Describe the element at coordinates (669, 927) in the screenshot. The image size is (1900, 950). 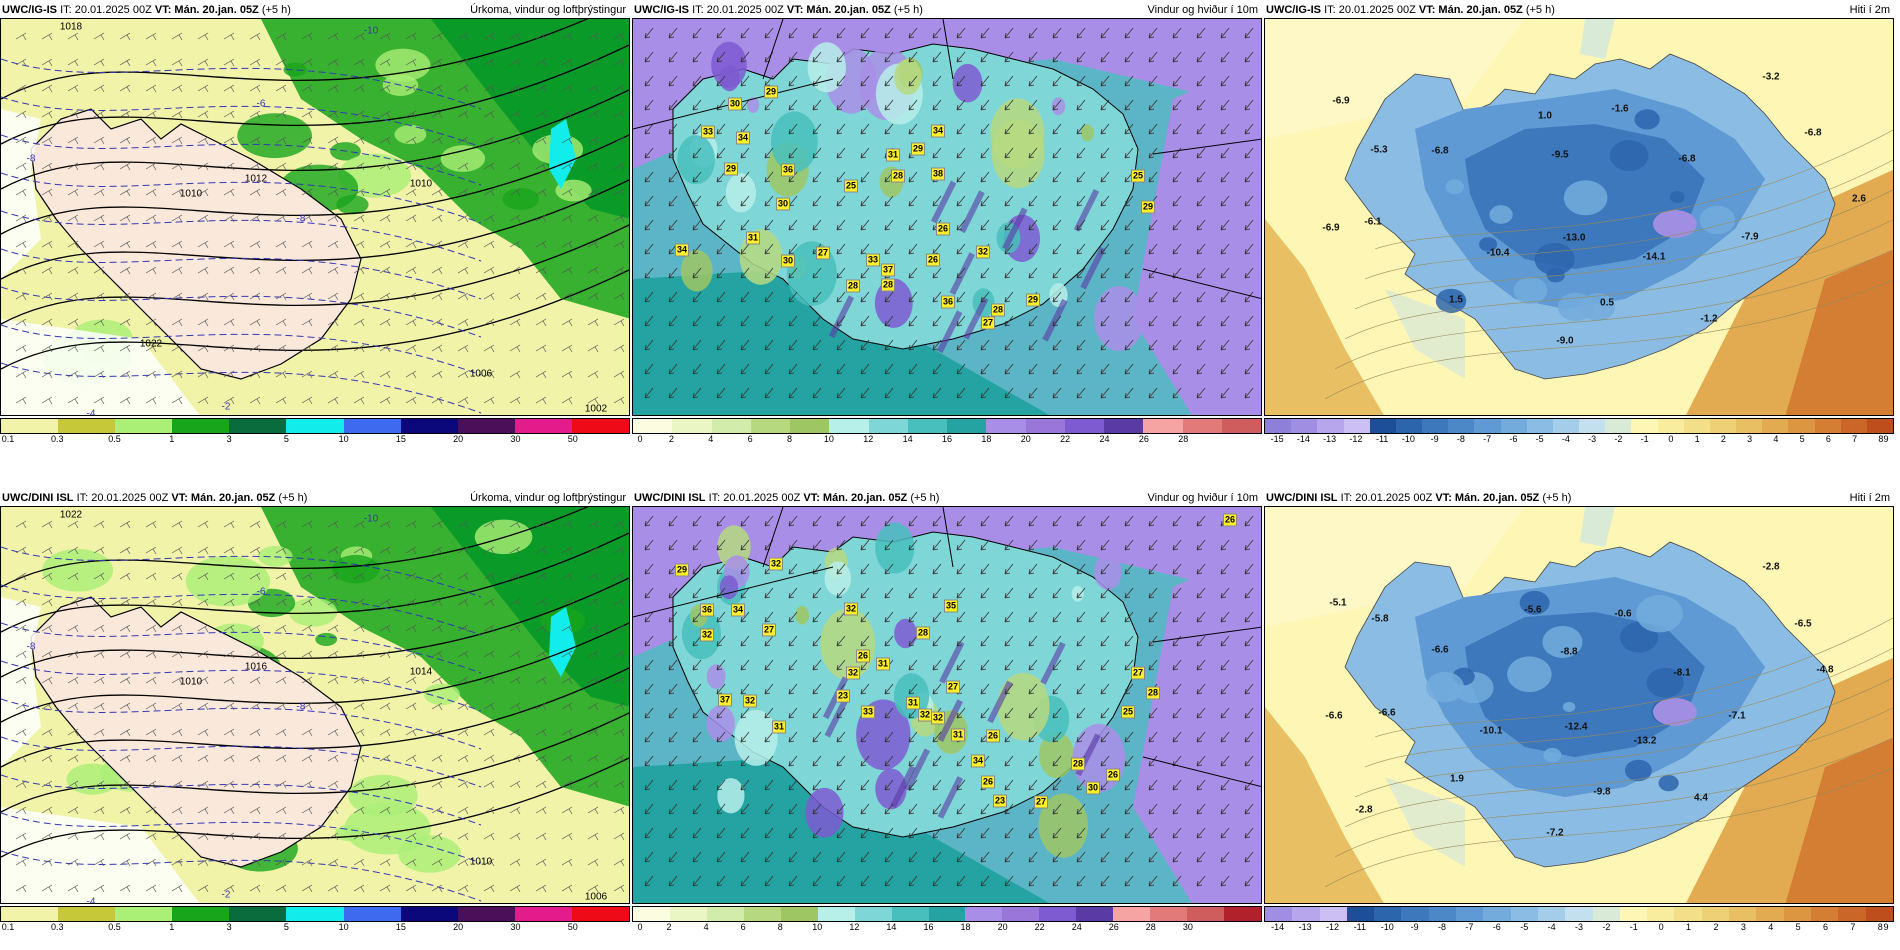
I see `colorbar-tick-label: 2` at that location.